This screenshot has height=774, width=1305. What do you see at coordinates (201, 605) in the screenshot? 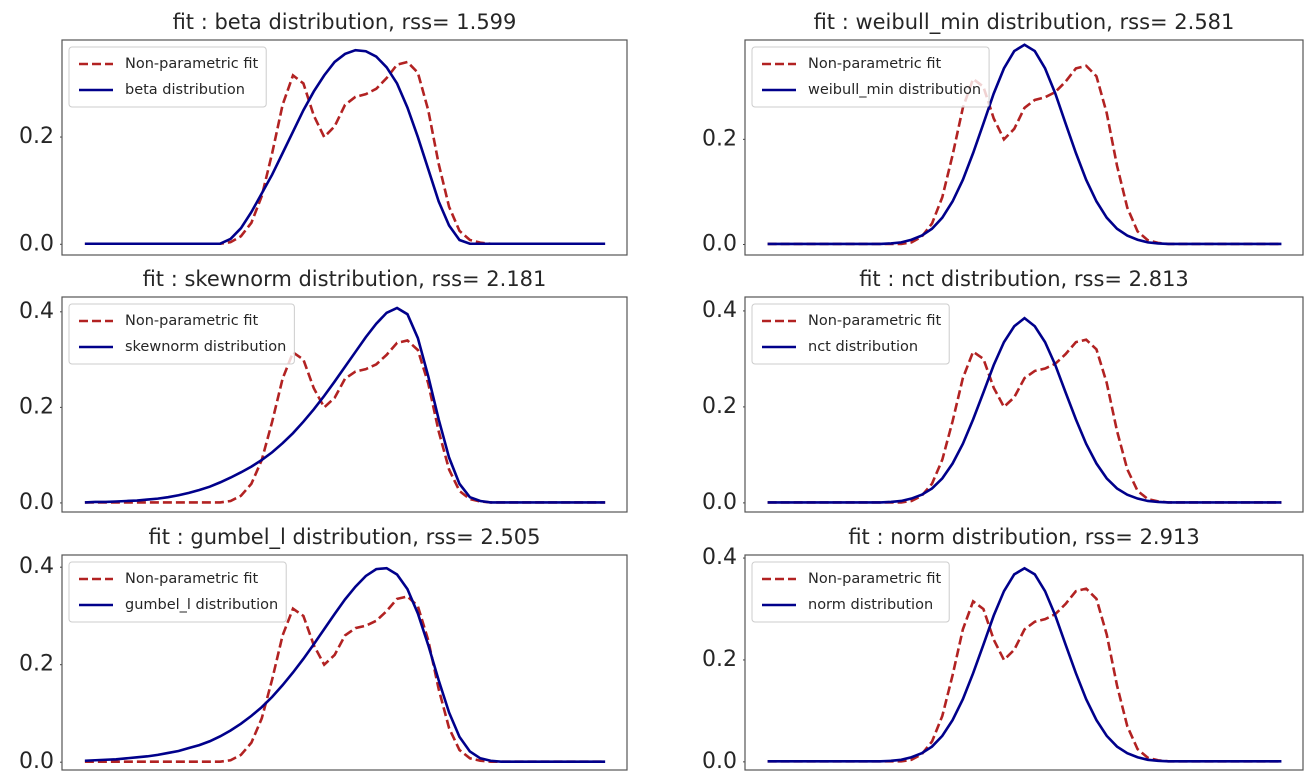
I see `legend-label: gumbel_l distribution` at bounding box center [201, 605].